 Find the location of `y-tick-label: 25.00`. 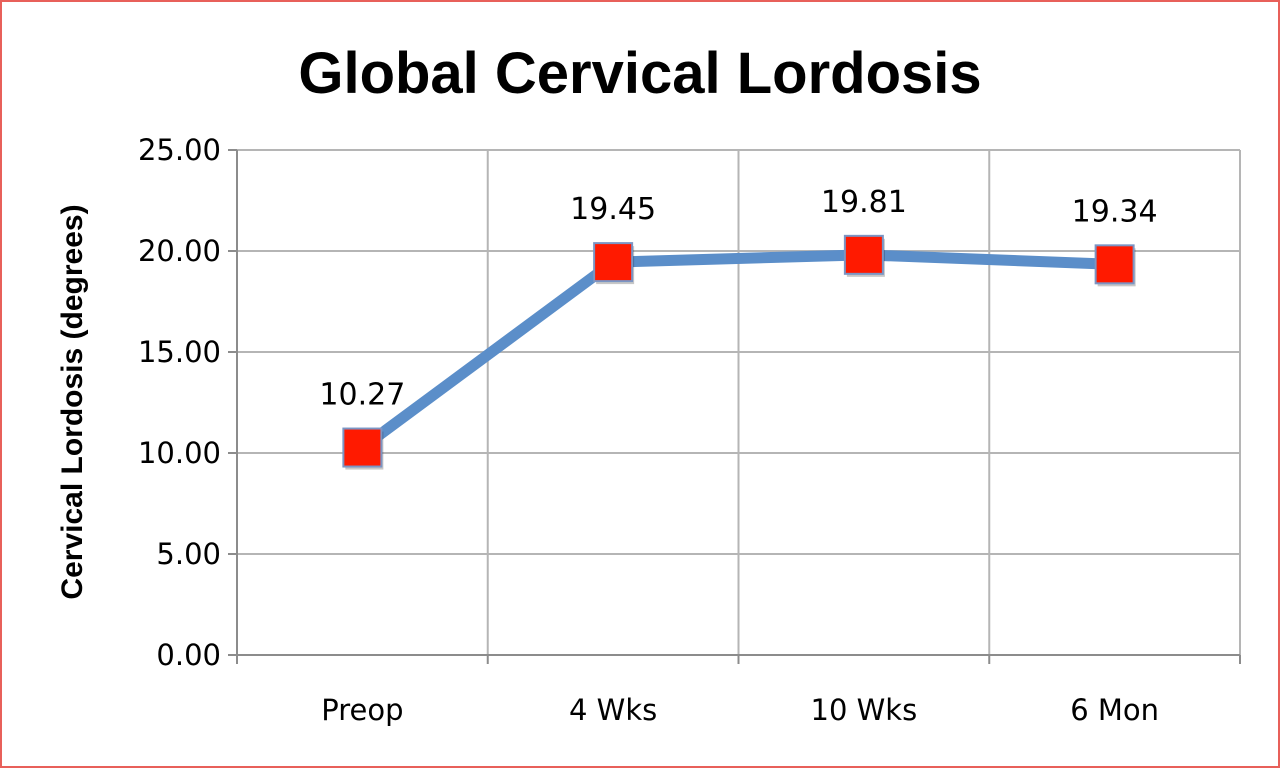

y-tick-label: 25.00 is located at coordinates (179, 150).